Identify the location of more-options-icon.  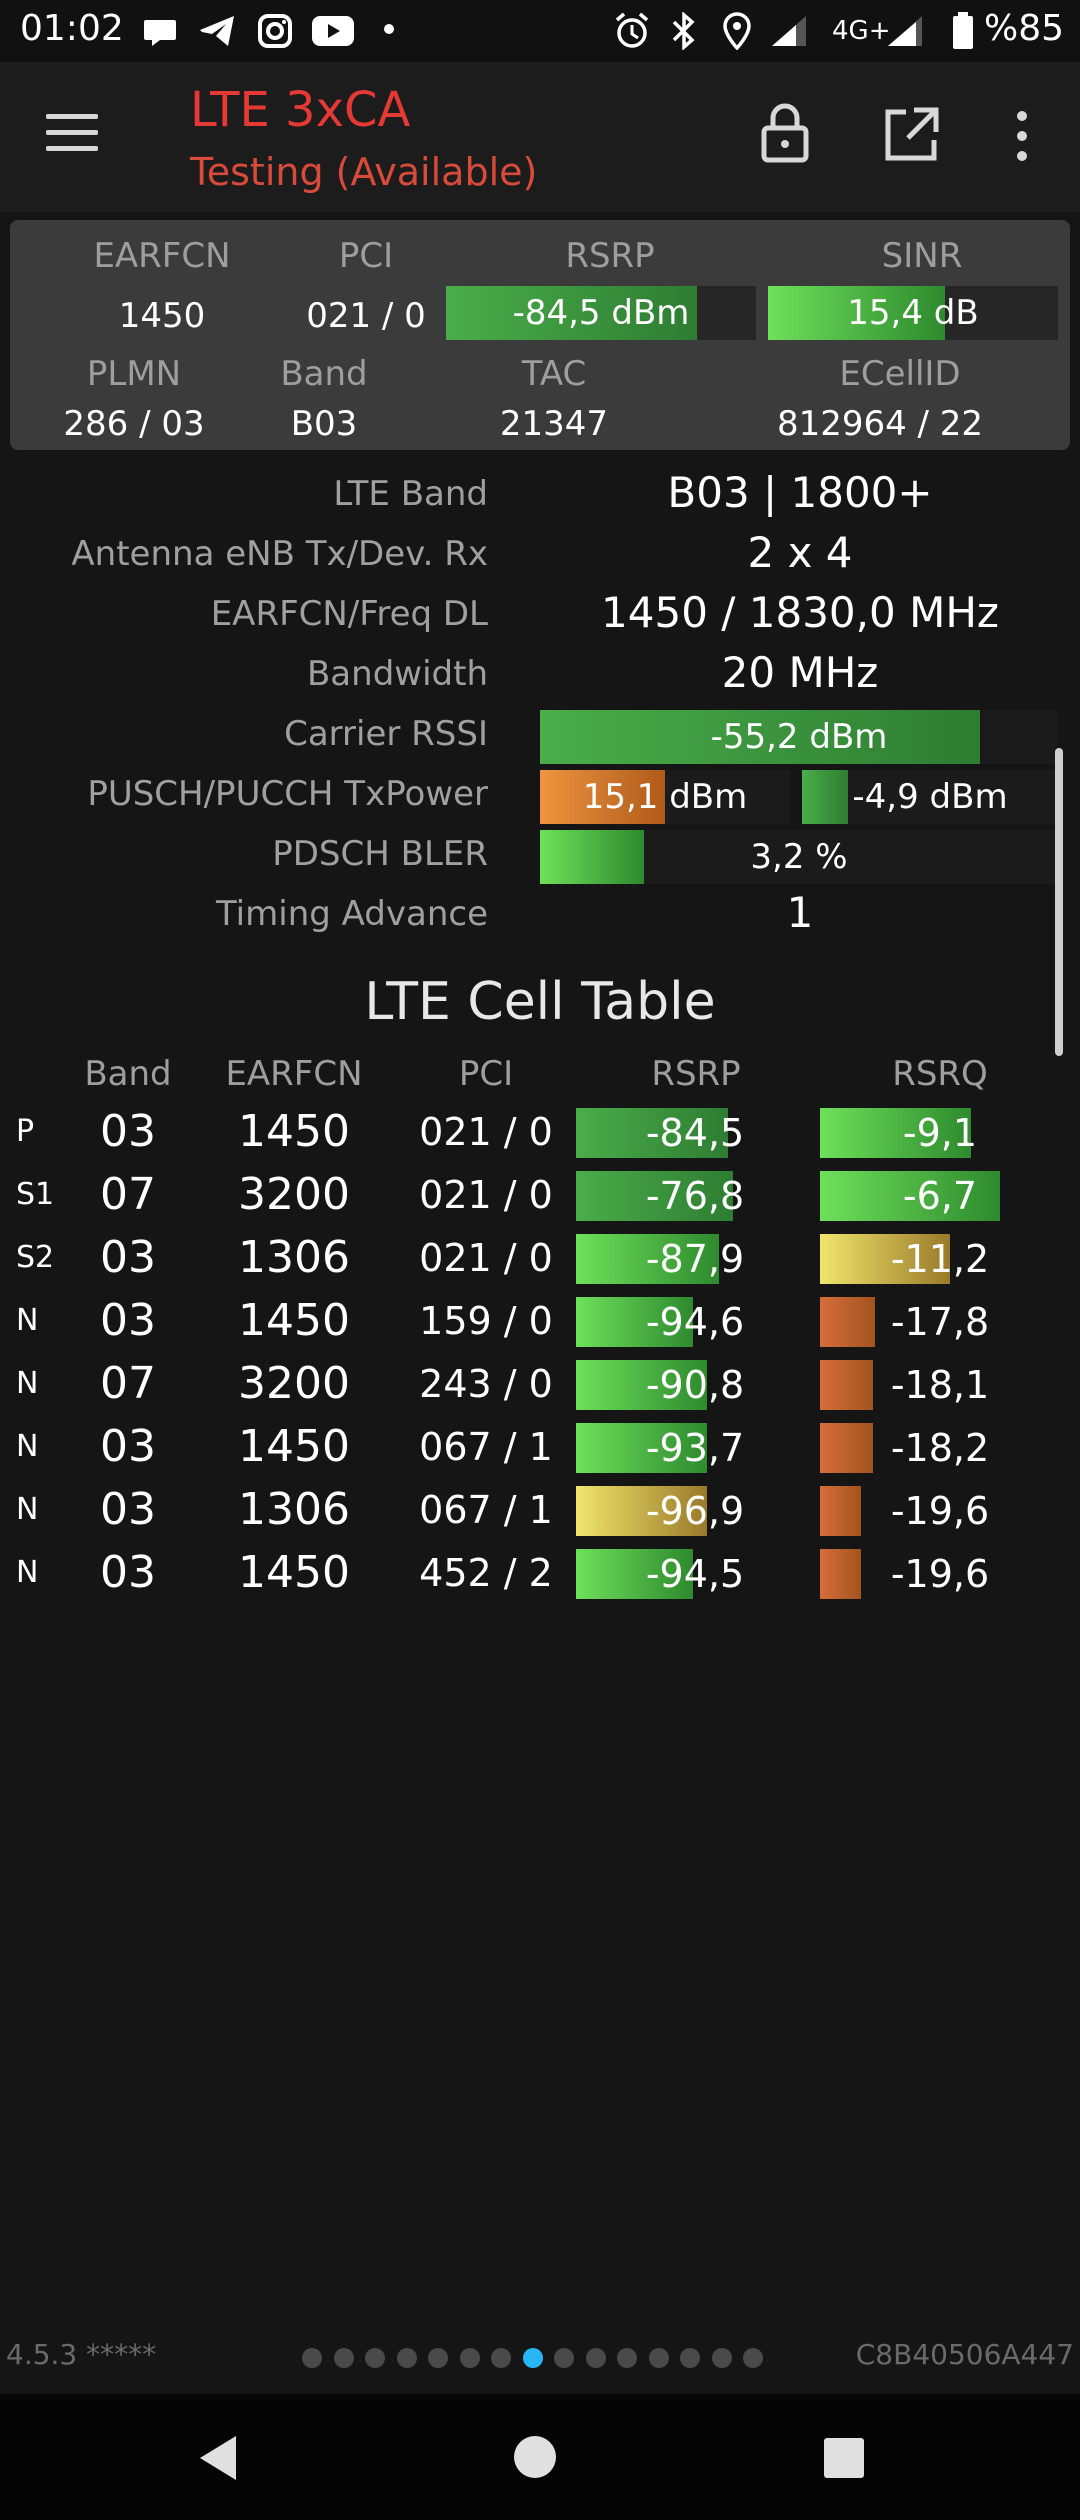
(1022, 136).